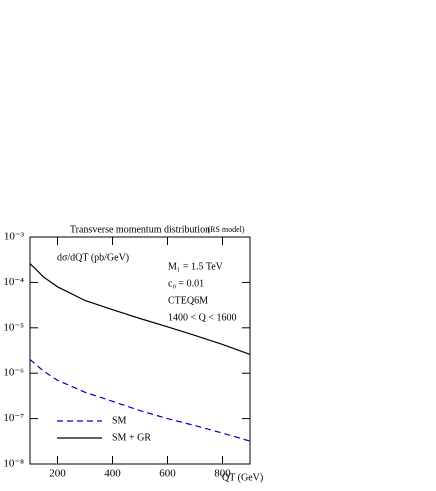 The height and width of the screenshot is (491, 436). Describe the element at coordinates (196, 266) in the screenshot. I see `annotation: M₁ = 1.5 TeV` at that location.